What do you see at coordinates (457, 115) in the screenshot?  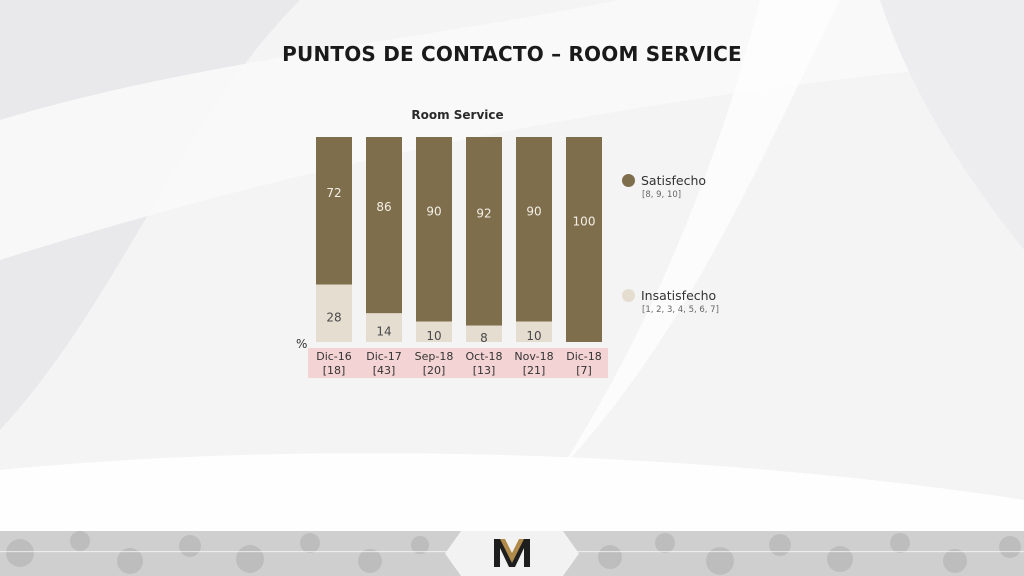 I see `chart-title: Room Service` at bounding box center [457, 115].